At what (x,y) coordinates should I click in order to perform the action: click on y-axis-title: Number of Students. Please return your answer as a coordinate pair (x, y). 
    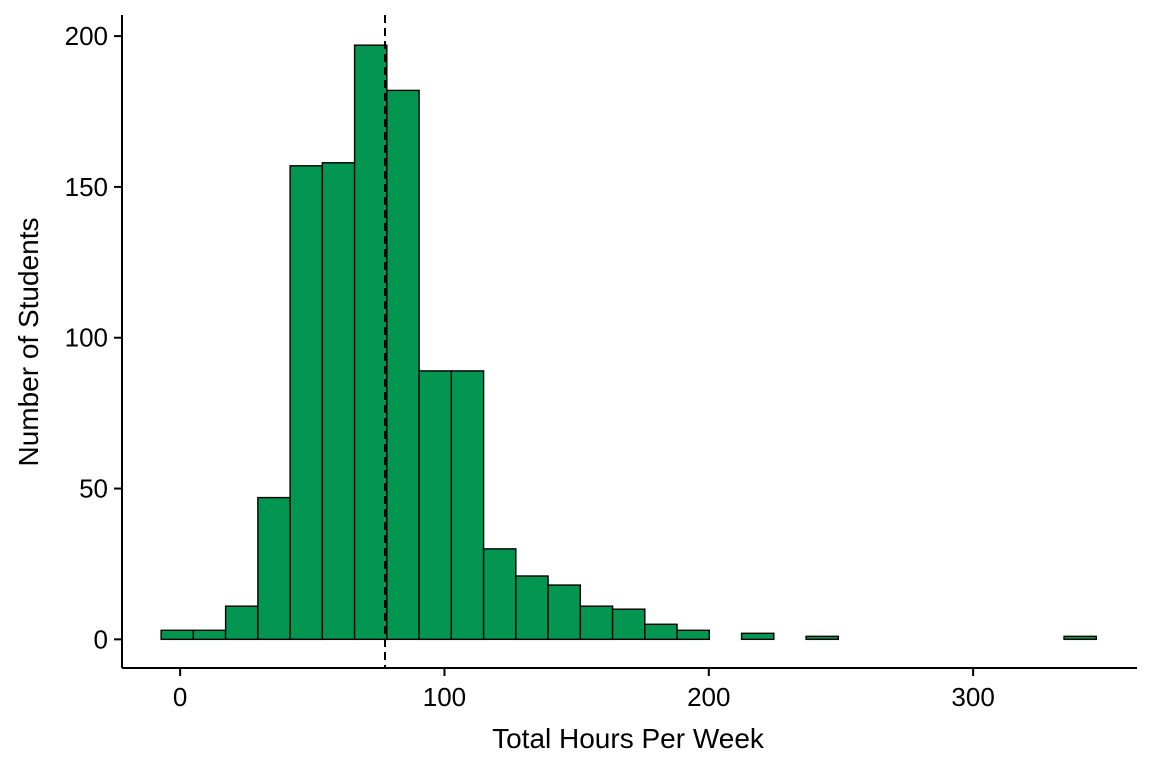
    Looking at the image, I should click on (28, 341).